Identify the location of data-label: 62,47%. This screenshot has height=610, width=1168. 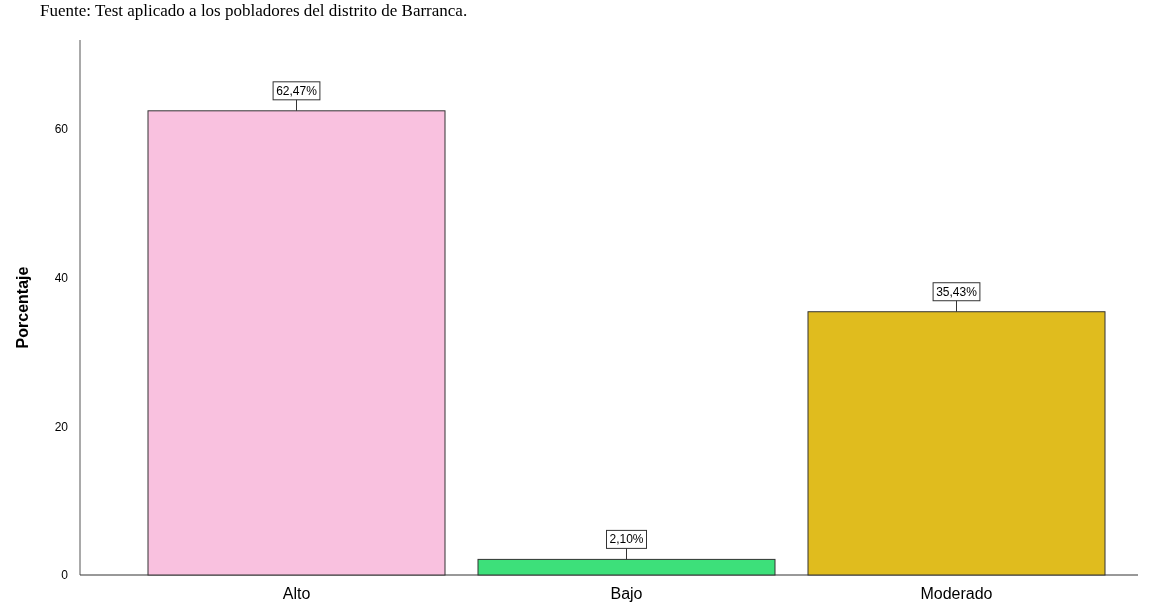
(297, 90).